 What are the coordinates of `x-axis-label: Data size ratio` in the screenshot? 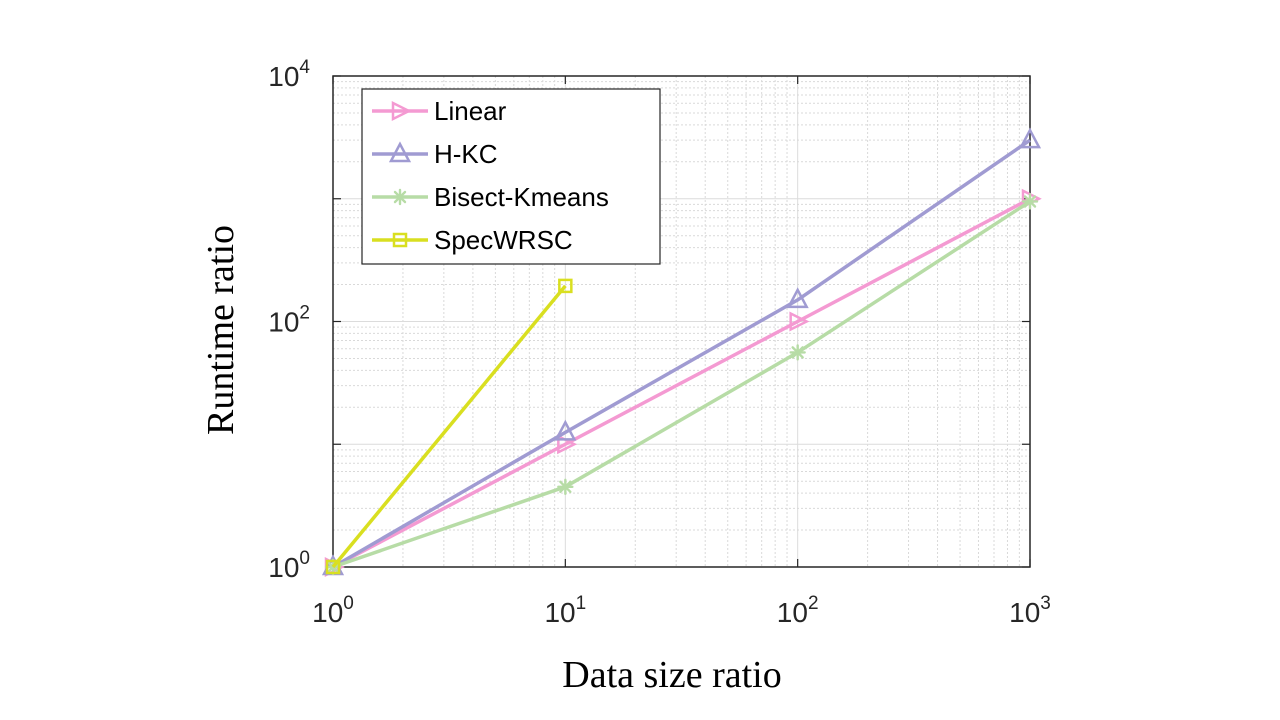 It's located at (671, 675).